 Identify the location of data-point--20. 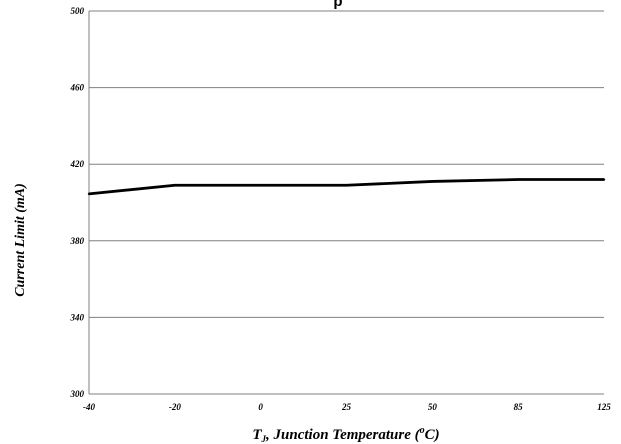
(175, 185).